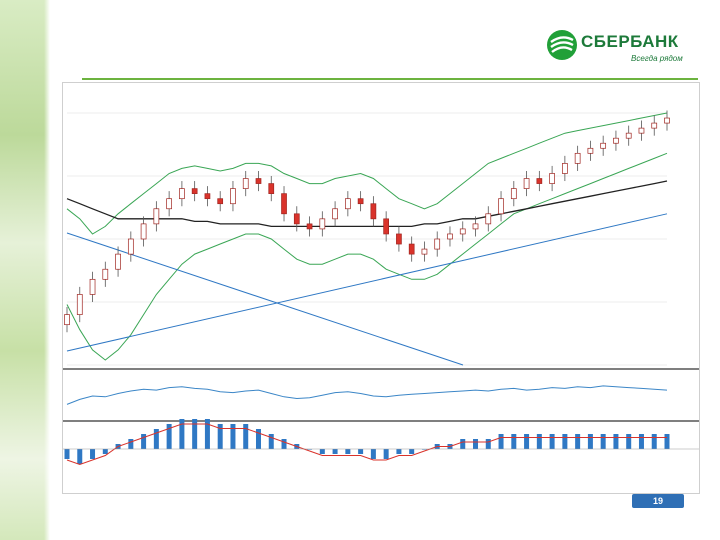  I want to click on sberbank-emblem-icon, so click(562, 45).